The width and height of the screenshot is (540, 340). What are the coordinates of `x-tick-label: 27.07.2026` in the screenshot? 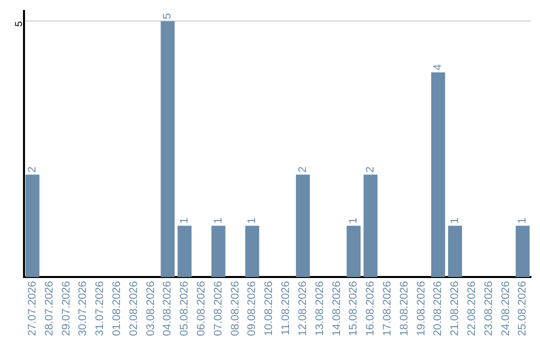 It's located at (32, 308).